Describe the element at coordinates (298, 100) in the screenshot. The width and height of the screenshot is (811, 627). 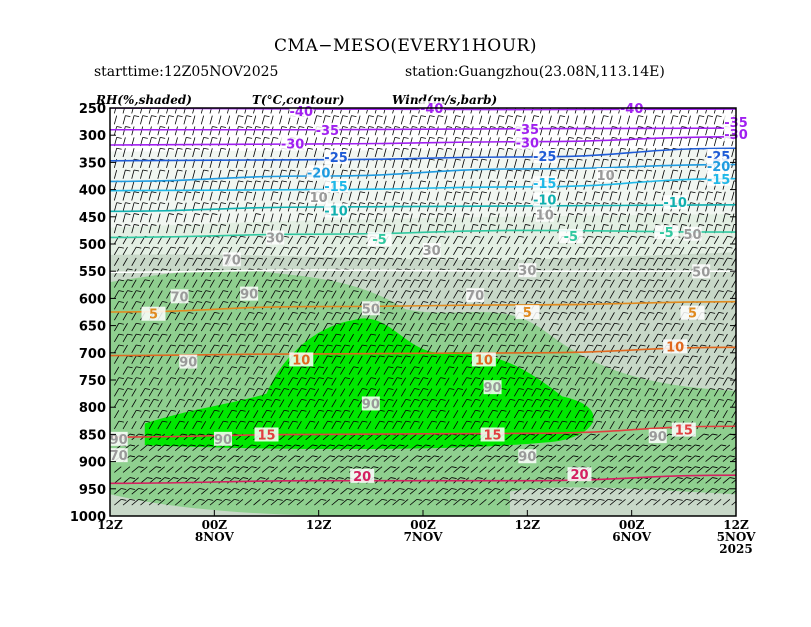
I see `temp-field-label: T(°C,contour)` at that location.